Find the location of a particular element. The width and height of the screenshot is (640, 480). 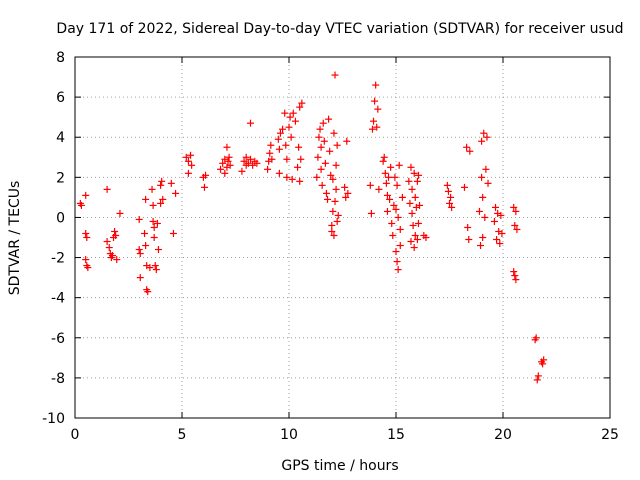

x-axis-title: GPS time / hours is located at coordinates (339, 466).